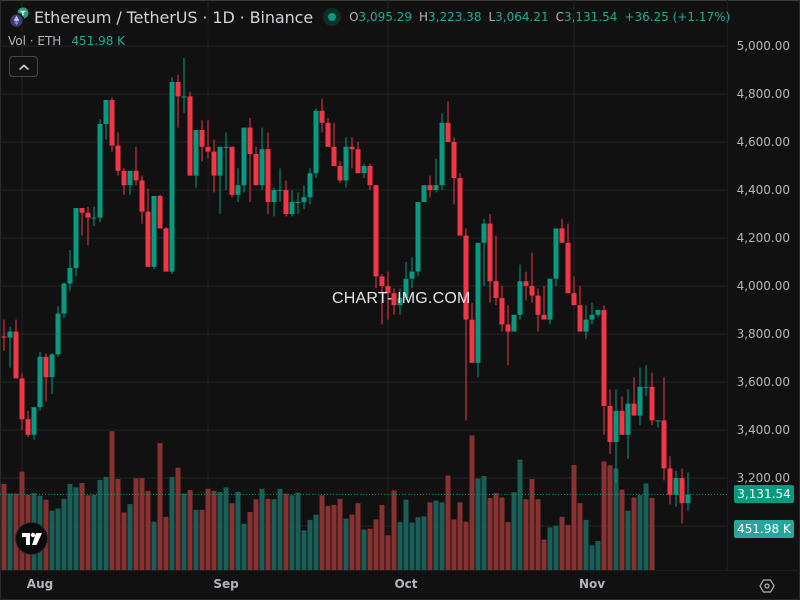 The width and height of the screenshot is (800, 600). I want to click on chevron-up-icon, so click(23, 66).